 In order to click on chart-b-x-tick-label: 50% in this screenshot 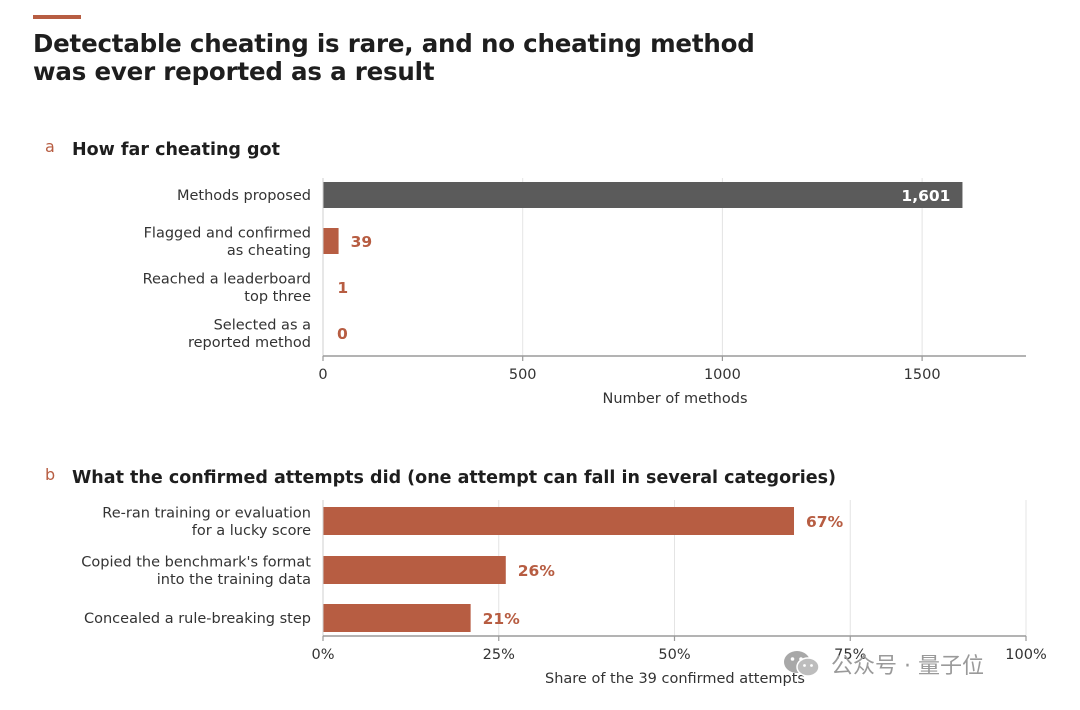, I will do `click(674, 655)`.